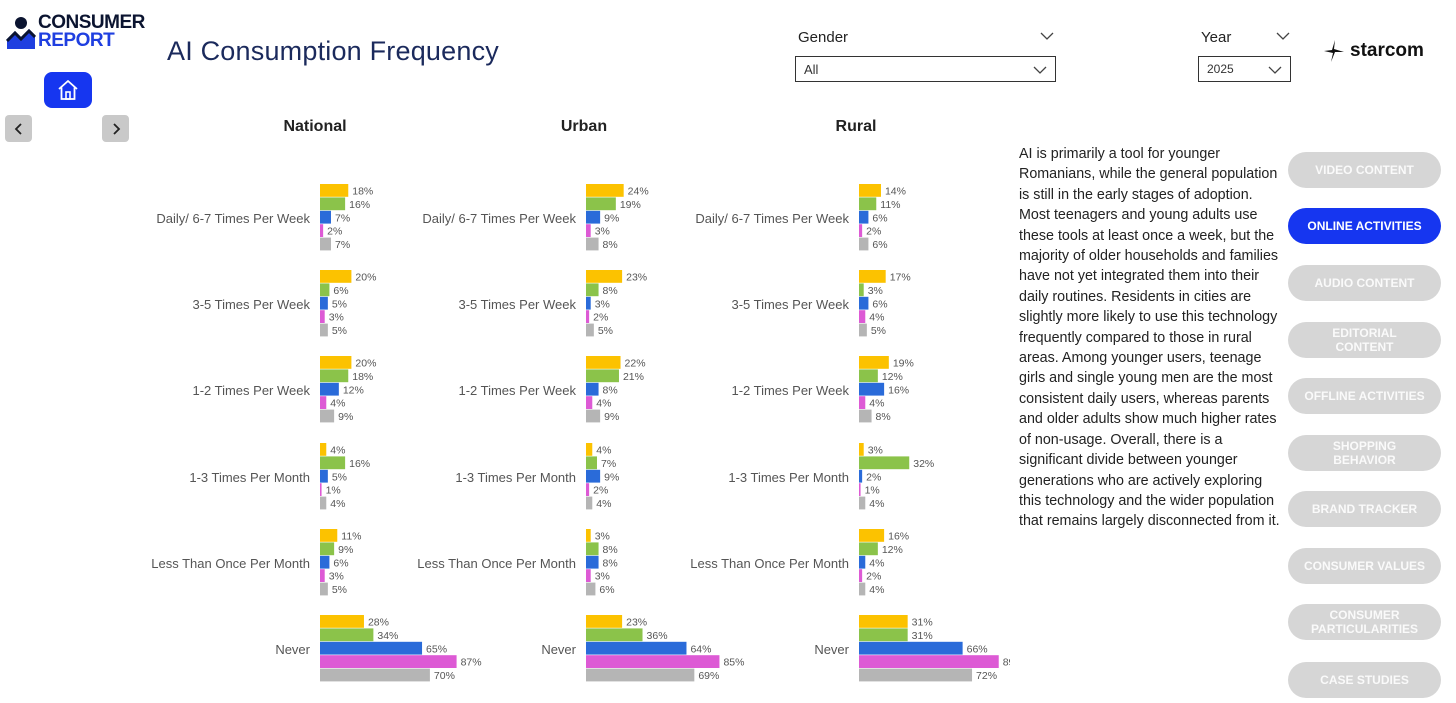 This screenshot has height=703, width=1456. What do you see at coordinates (378, 623) in the screenshot?
I see `data-label: 28%` at bounding box center [378, 623].